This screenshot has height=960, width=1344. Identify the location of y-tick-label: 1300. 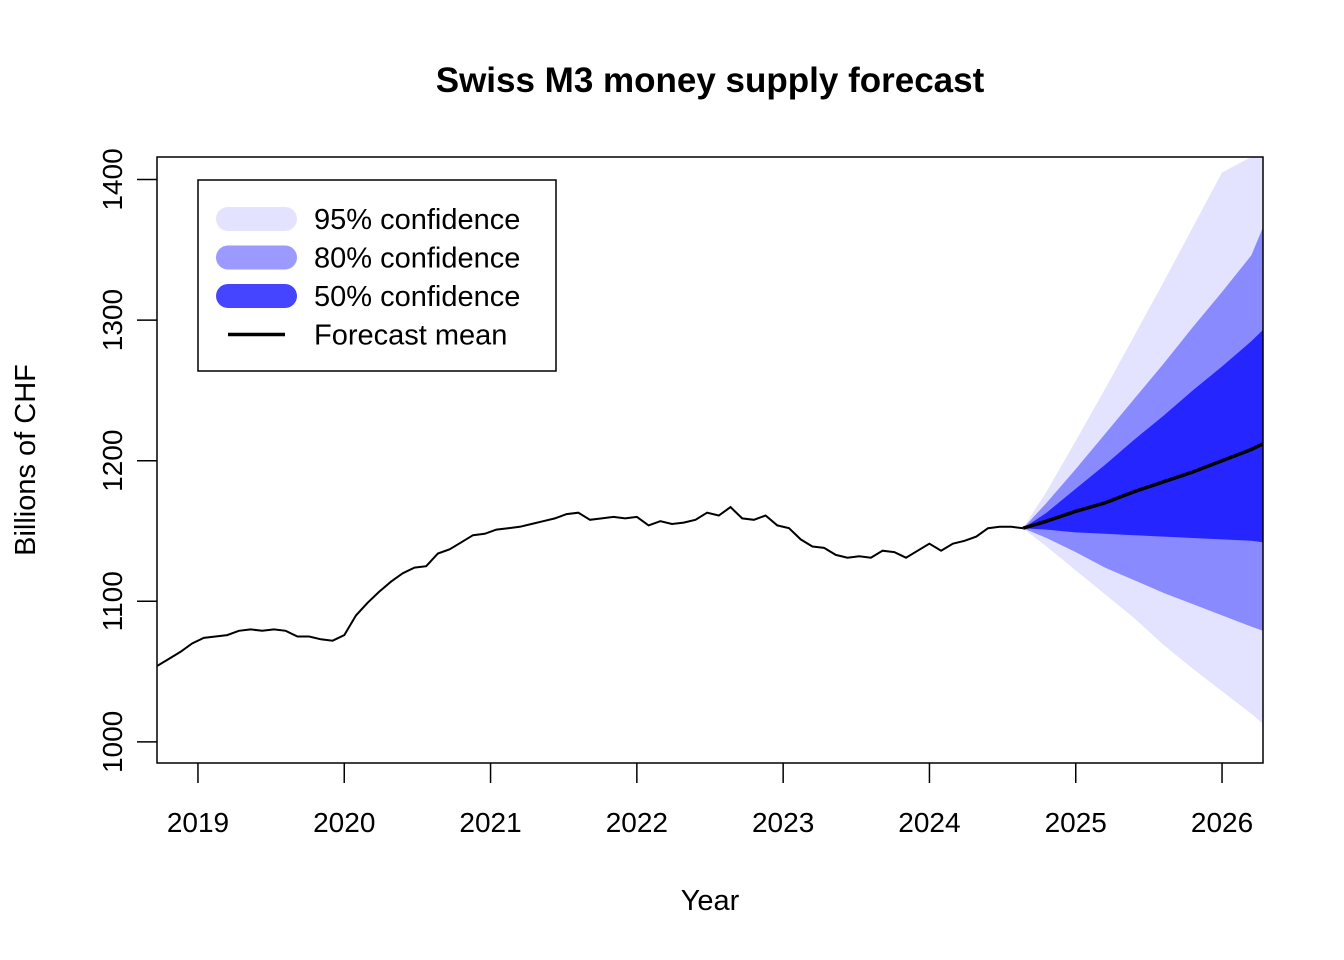
(112, 320).